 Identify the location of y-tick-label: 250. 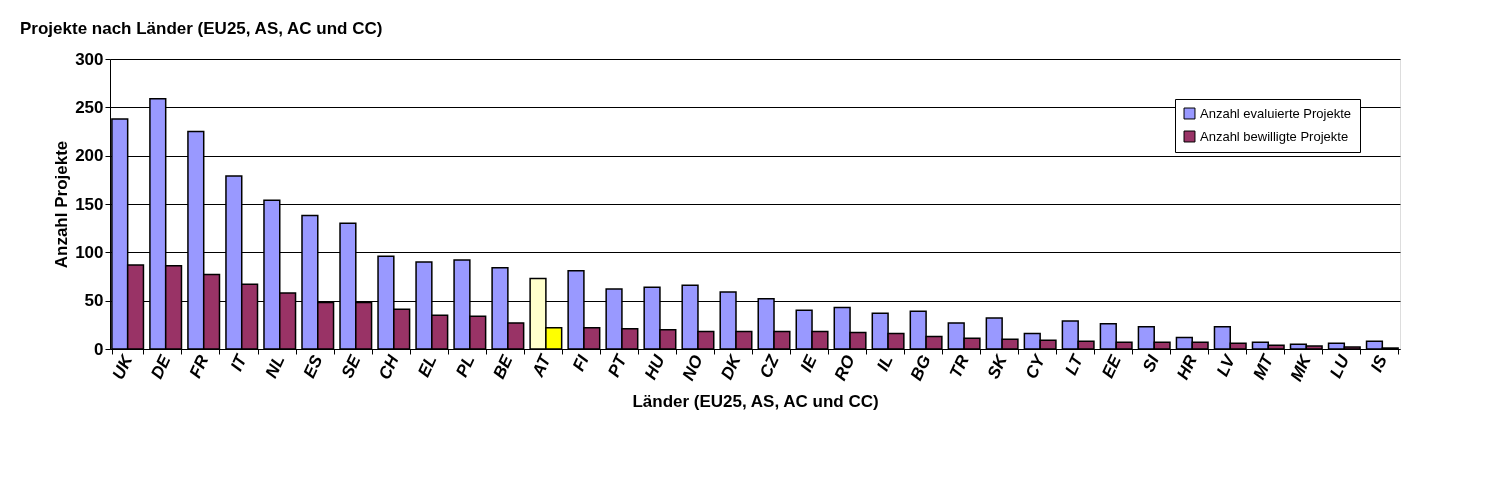
(89, 107).